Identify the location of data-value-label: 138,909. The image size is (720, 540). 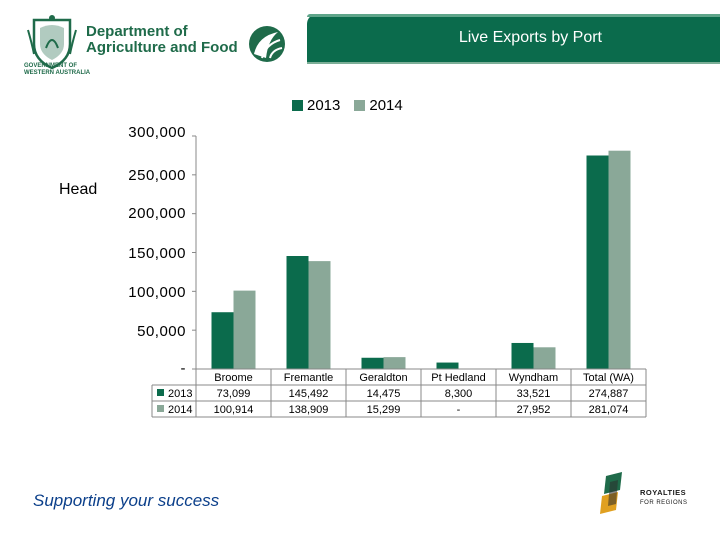
(309, 410).